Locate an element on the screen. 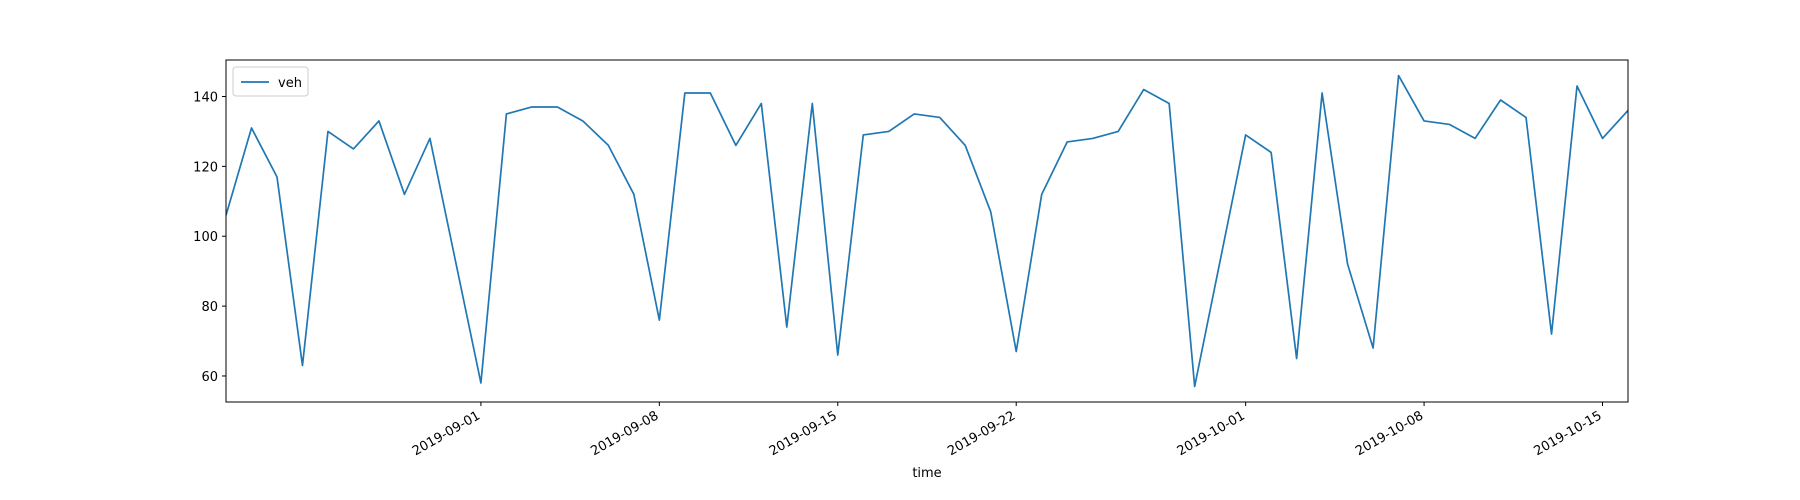 This screenshot has height=500, width=1800. legend-label: veh is located at coordinates (290, 83).